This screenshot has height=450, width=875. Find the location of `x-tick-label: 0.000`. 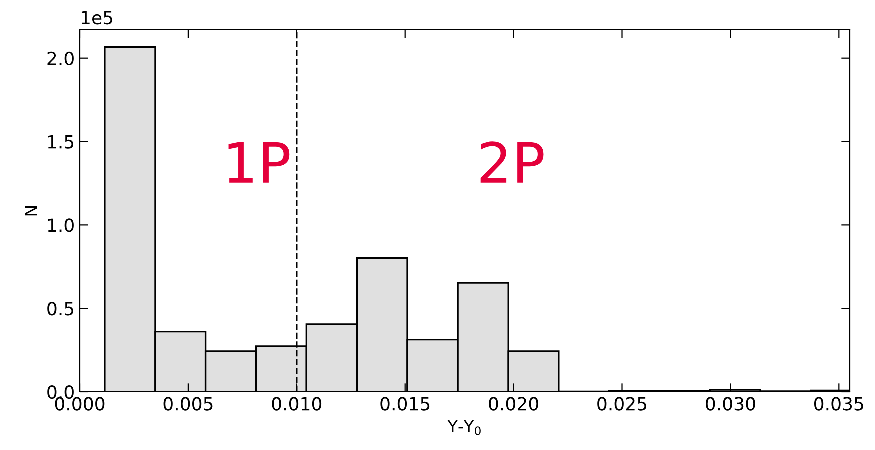

x-tick-label: 0.000 is located at coordinates (80, 404).